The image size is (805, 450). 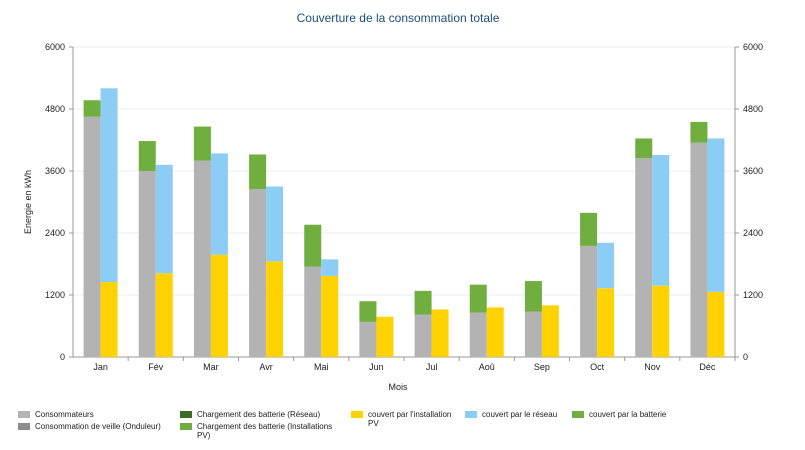 What do you see at coordinates (55, 47) in the screenshot?
I see `y-tick-label-left: 6000` at bounding box center [55, 47].